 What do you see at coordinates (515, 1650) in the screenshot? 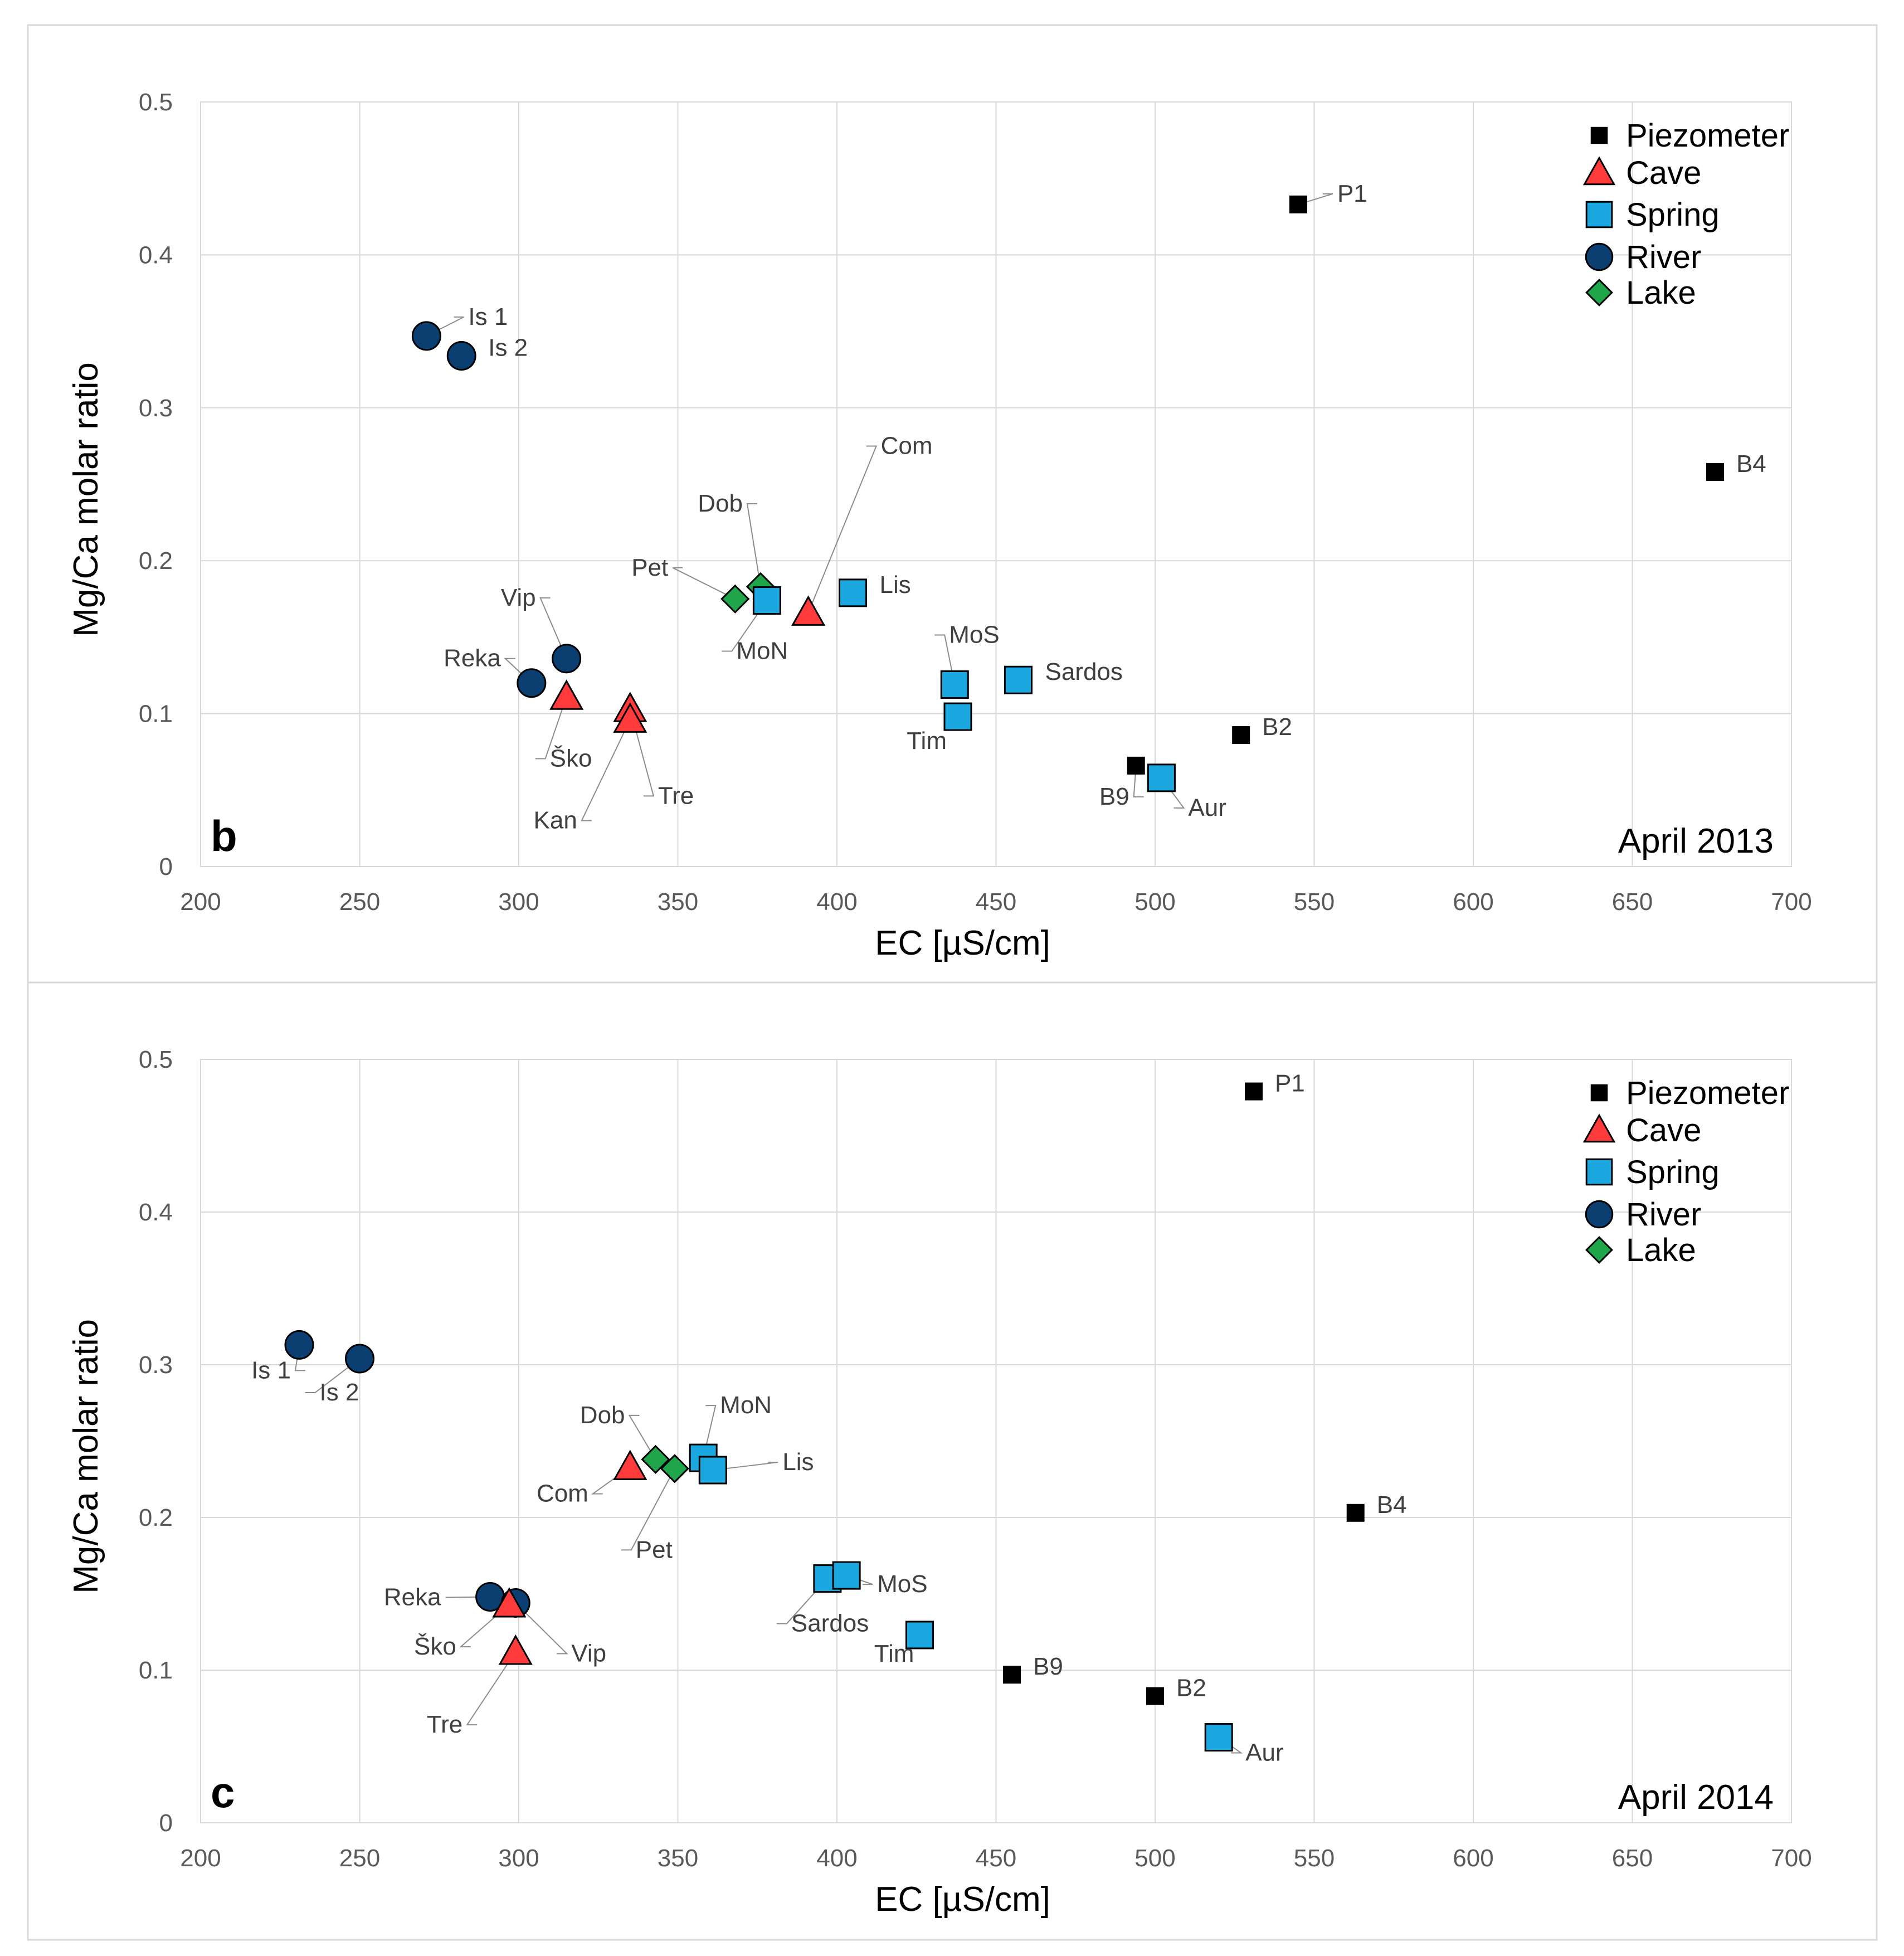
I see `point-tre` at bounding box center [515, 1650].